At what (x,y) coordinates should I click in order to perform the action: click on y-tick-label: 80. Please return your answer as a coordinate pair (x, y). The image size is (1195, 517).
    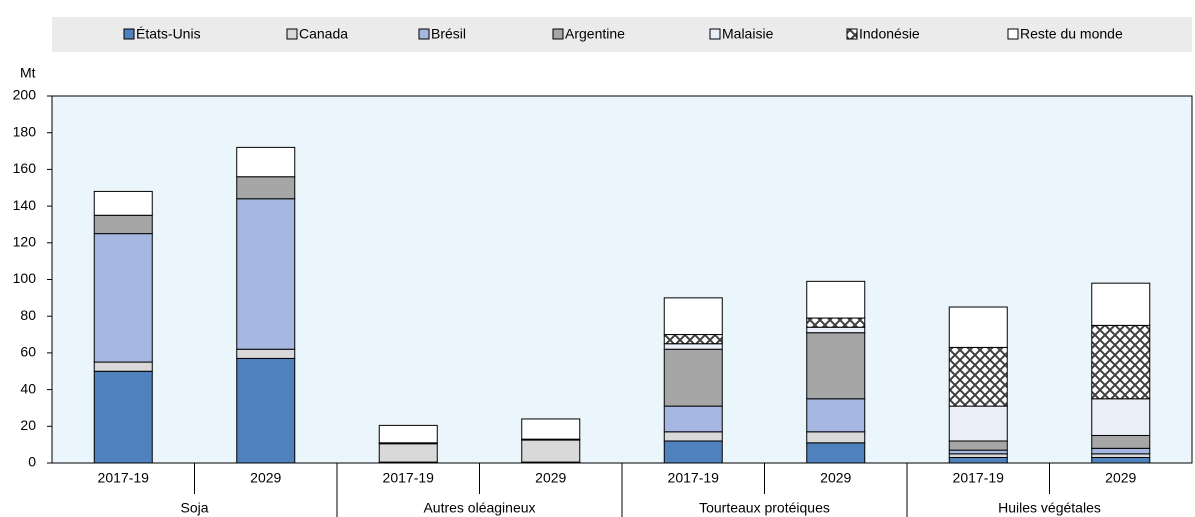
    Looking at the image, I should click on (28, 315).